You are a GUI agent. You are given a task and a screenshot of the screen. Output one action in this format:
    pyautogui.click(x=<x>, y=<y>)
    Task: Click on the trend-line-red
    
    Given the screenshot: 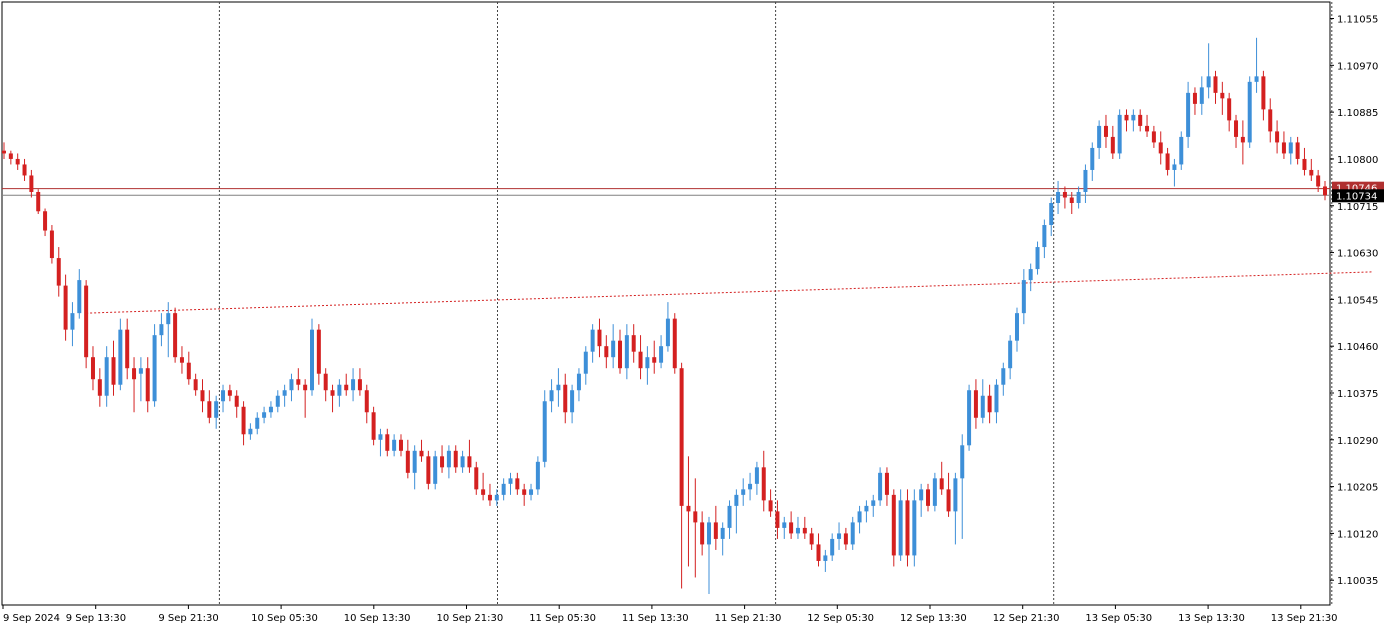 What is the action you would take?
    pyautogui.click(x=729, y=292)
    